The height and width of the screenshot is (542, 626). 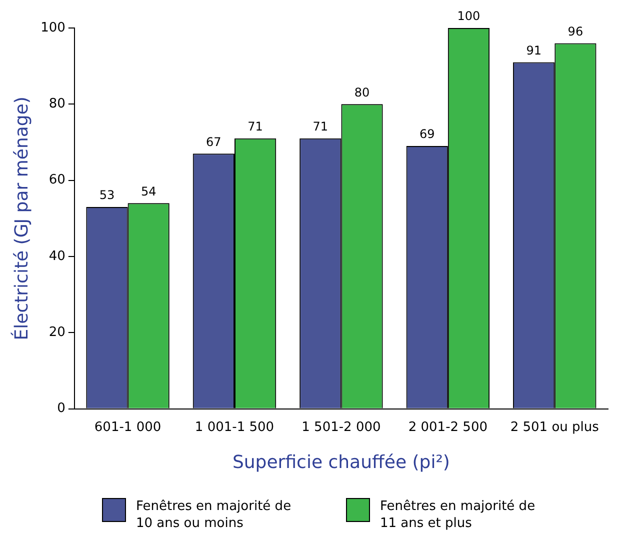 I want to click on data-label: 91, so click(x=534, y=50).